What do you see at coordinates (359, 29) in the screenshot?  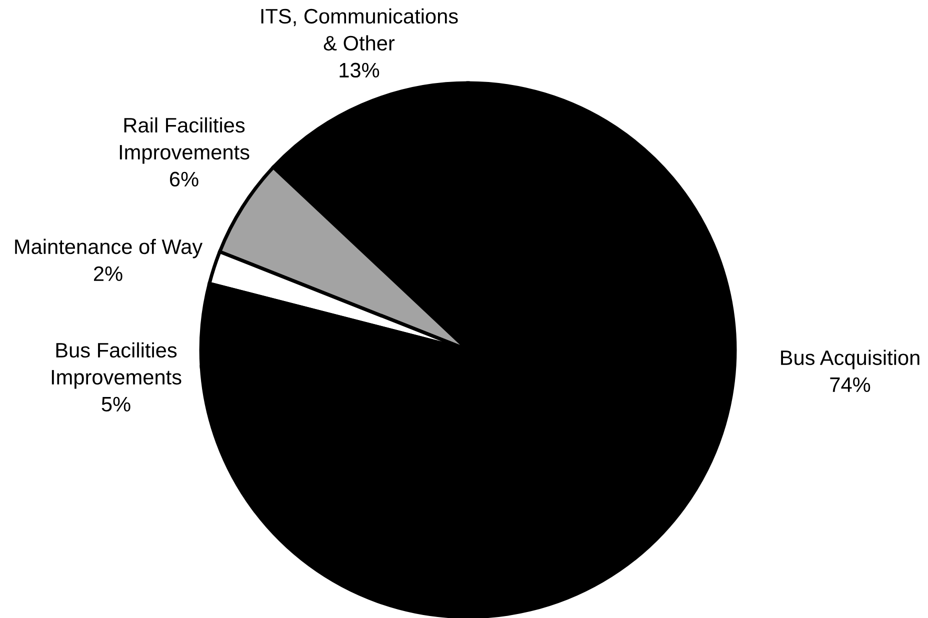 I see `slice-label: ITS, Communications & Other` at bounding box center [359, 29].